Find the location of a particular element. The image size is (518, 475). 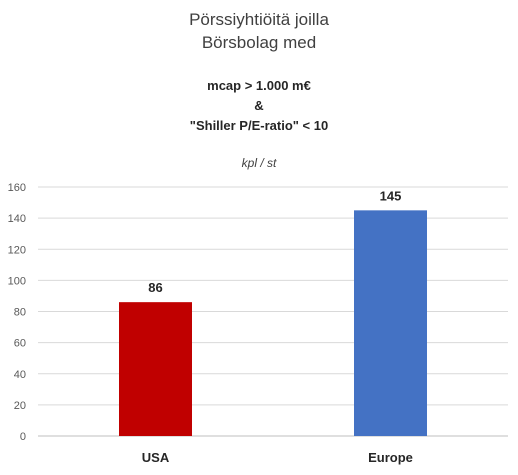

y-tick-label: 140 is located at coordinates (17, 219).